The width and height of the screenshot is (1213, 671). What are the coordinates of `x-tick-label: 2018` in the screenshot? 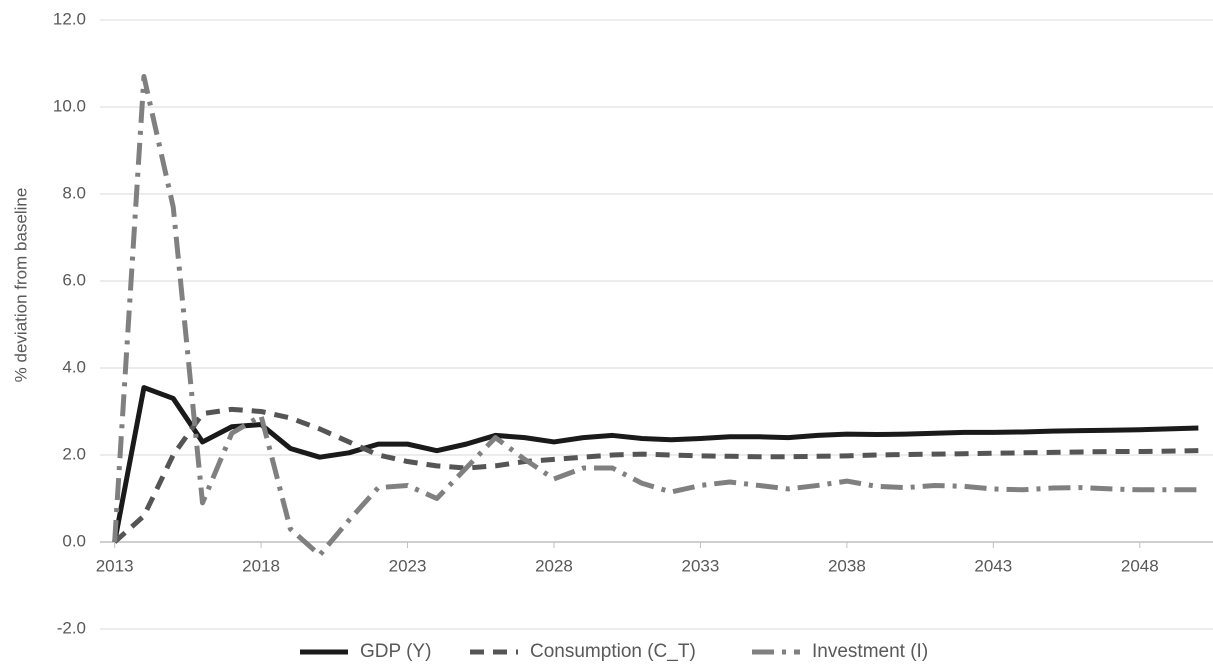 It's located at (261, 565).